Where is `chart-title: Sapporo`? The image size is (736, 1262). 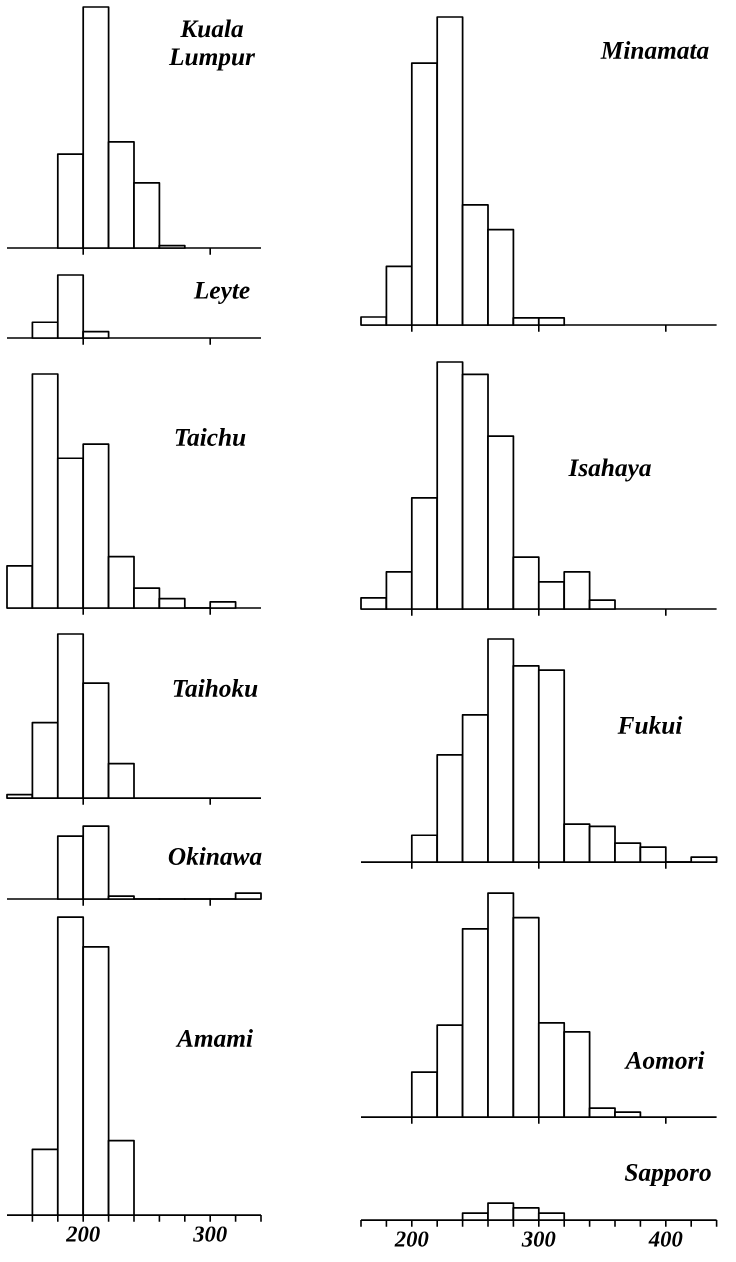 chart-title: Sapporo is located at coordinates (667, 1175).